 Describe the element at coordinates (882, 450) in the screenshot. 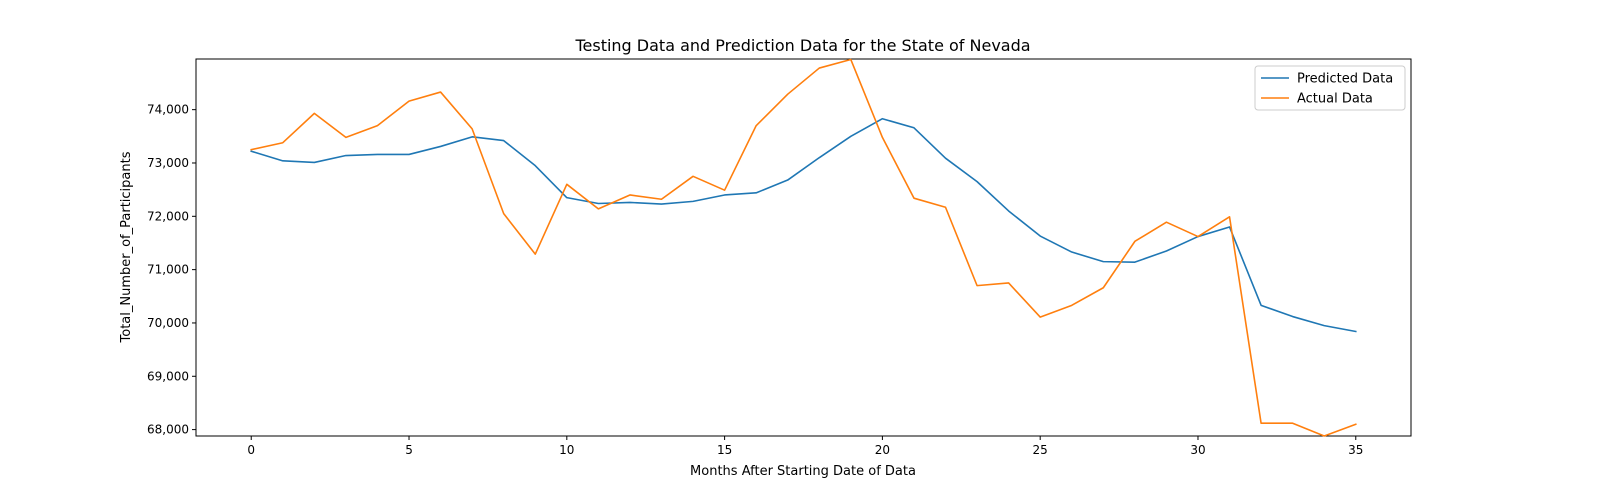

I see `x-tick-label: 20` at that location.